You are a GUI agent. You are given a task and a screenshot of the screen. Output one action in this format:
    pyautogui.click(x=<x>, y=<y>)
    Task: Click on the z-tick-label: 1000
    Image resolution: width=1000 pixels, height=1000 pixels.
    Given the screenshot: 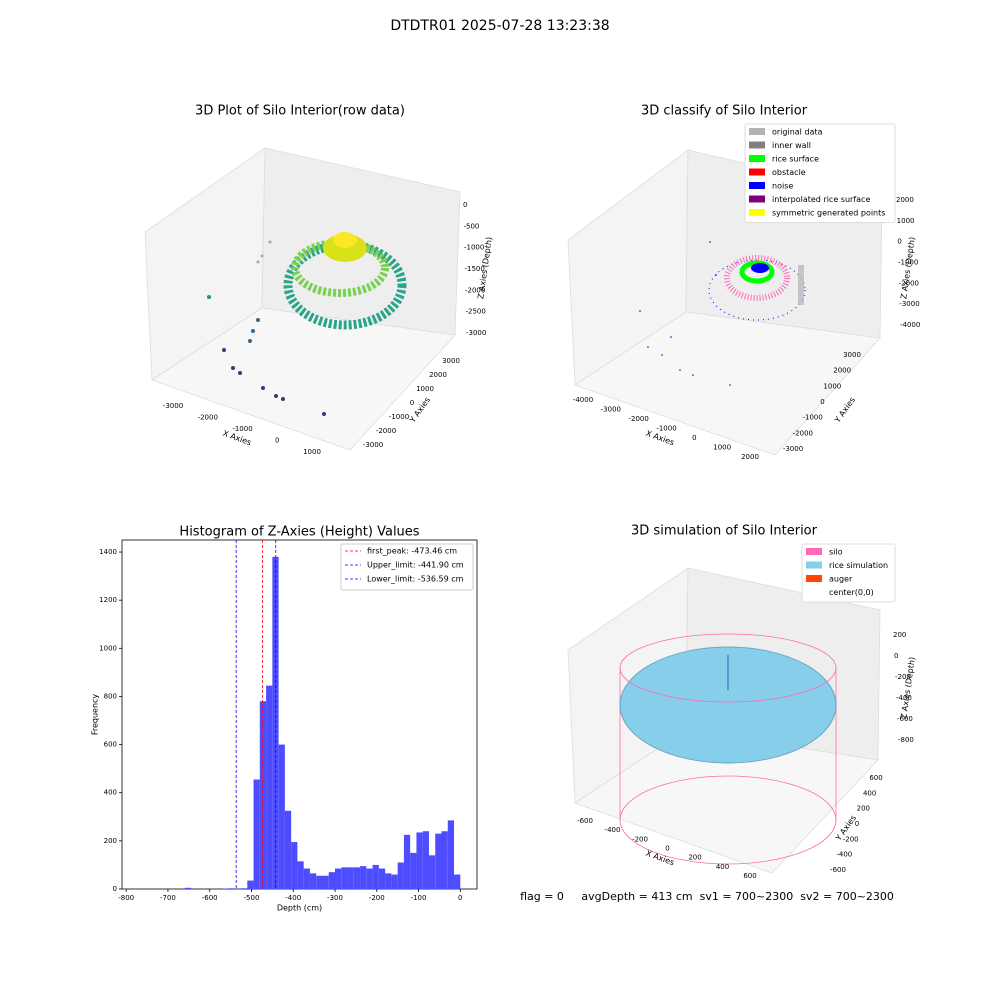 What is the action you would take?
    pyautogui.click(x=906, y=221)
    